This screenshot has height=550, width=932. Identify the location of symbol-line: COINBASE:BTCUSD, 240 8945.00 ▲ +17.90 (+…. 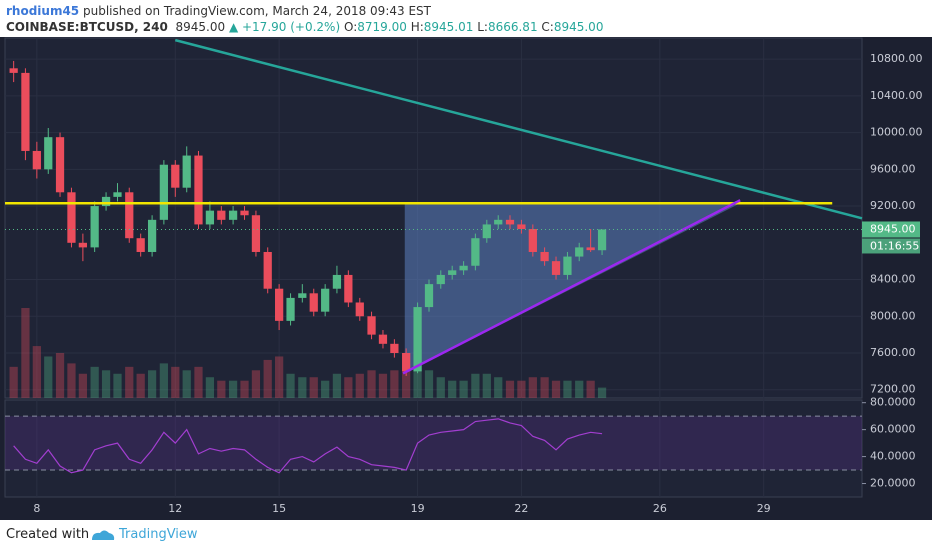
(304, 27).